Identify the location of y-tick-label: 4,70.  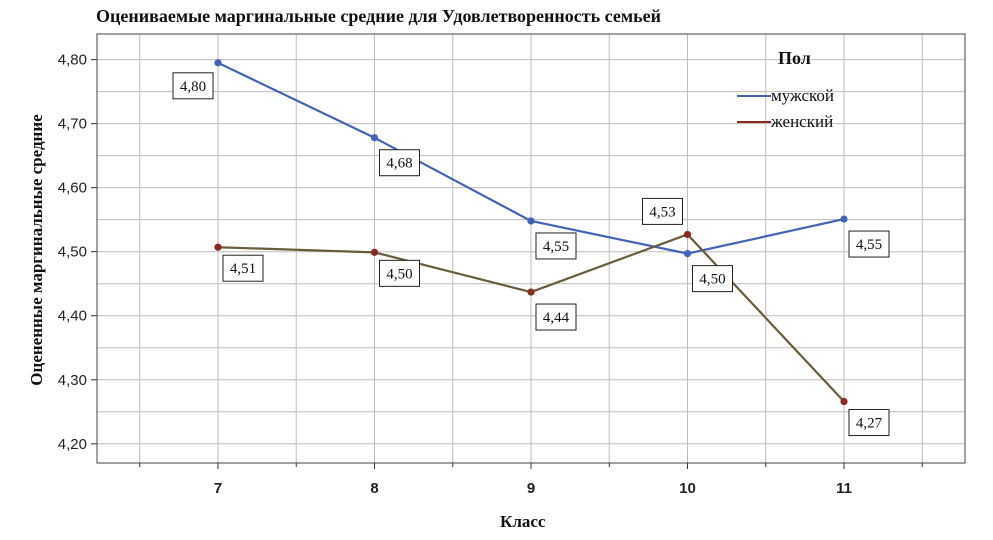
(72, 124).